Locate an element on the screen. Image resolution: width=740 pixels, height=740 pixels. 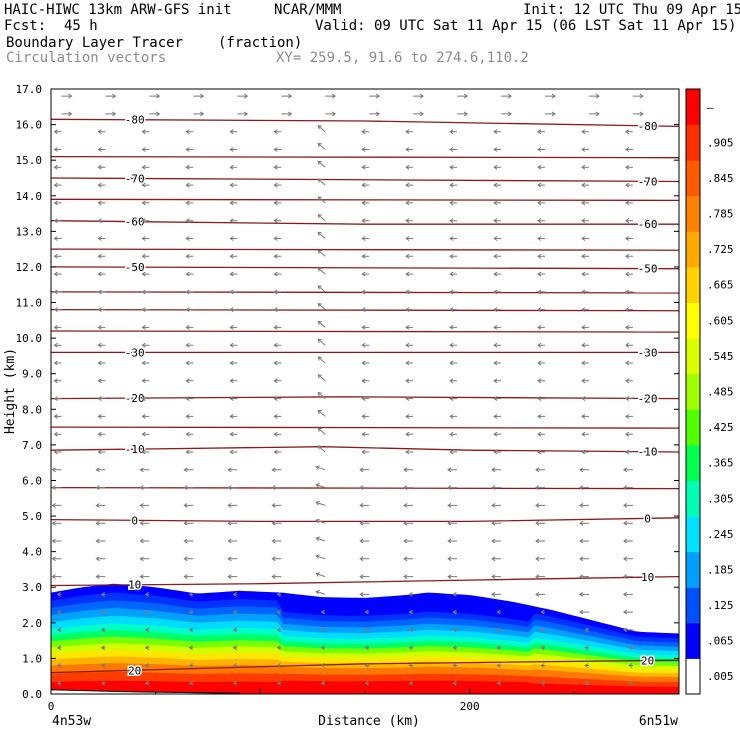
y-tick-label: 1.0 is located at coordinates (32, 658).